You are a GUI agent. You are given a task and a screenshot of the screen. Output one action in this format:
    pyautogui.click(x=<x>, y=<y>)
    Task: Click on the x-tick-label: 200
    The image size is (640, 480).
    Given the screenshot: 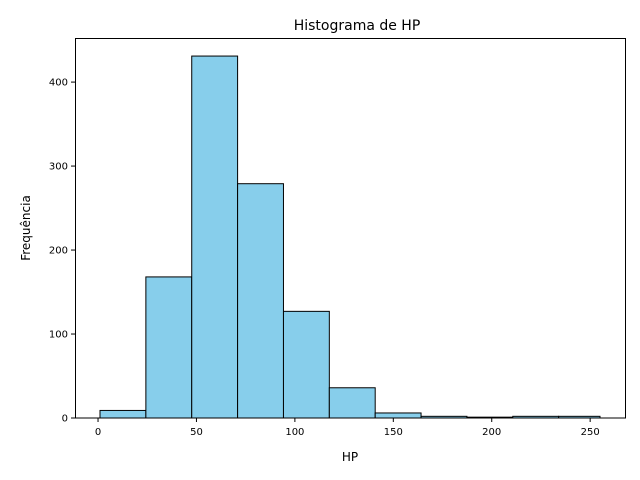 What is the action you would take?
    pyautogui.click(x=491, y=432)
    